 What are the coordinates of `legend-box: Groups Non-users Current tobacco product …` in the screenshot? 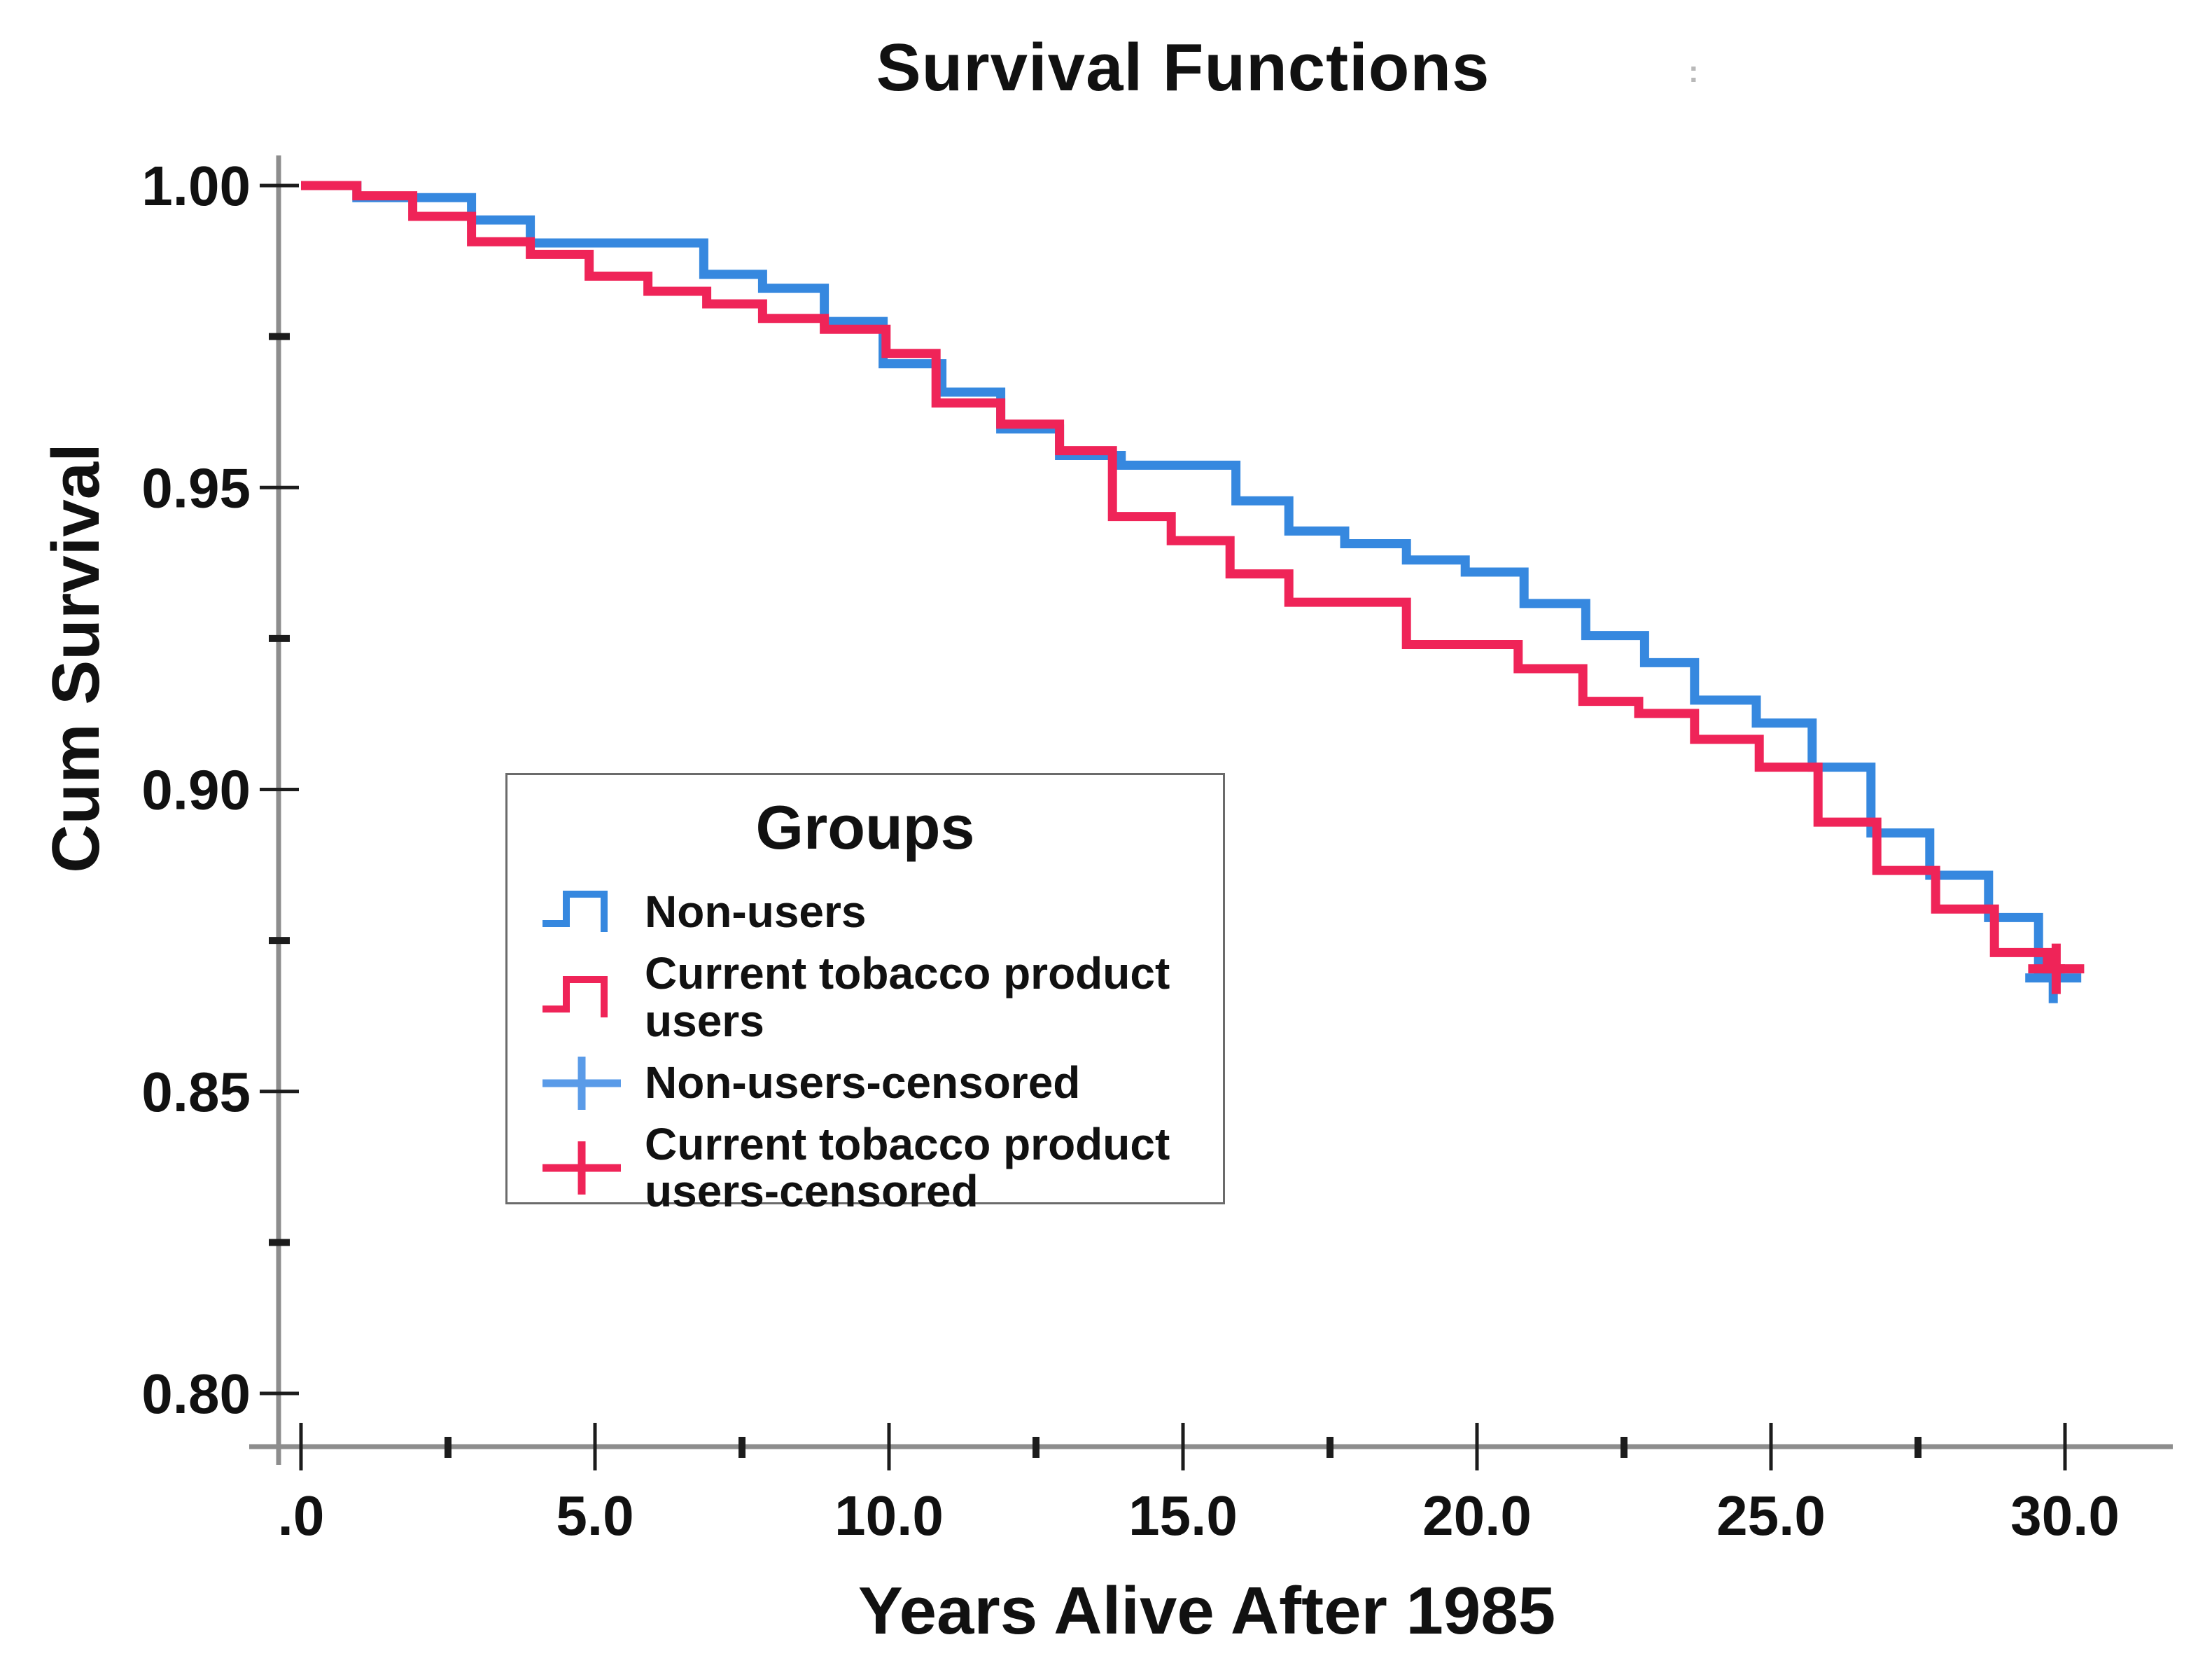 It's located at (865, 994).